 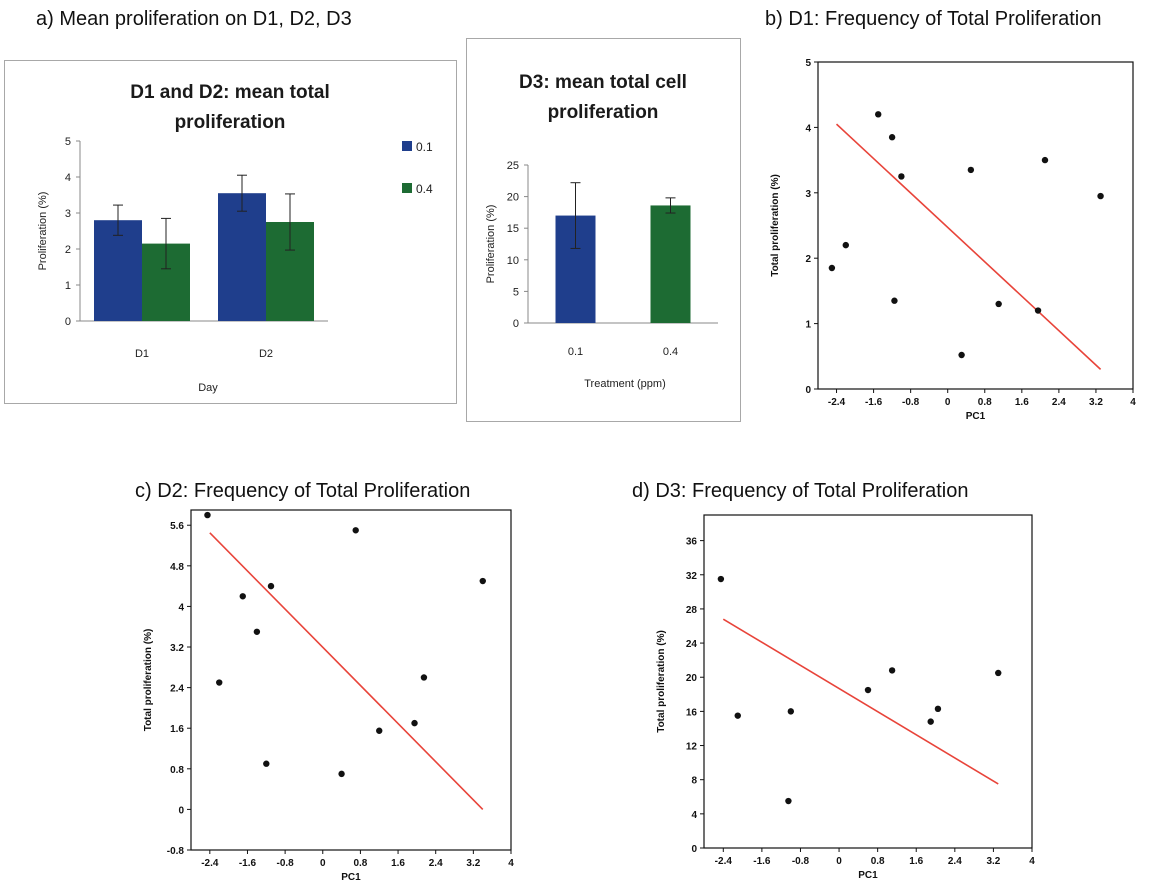 What do you see at coordinates (181, 607) in the screenshot?
I see `y-tick-label-c: 4` at bounding box center [181, 607].